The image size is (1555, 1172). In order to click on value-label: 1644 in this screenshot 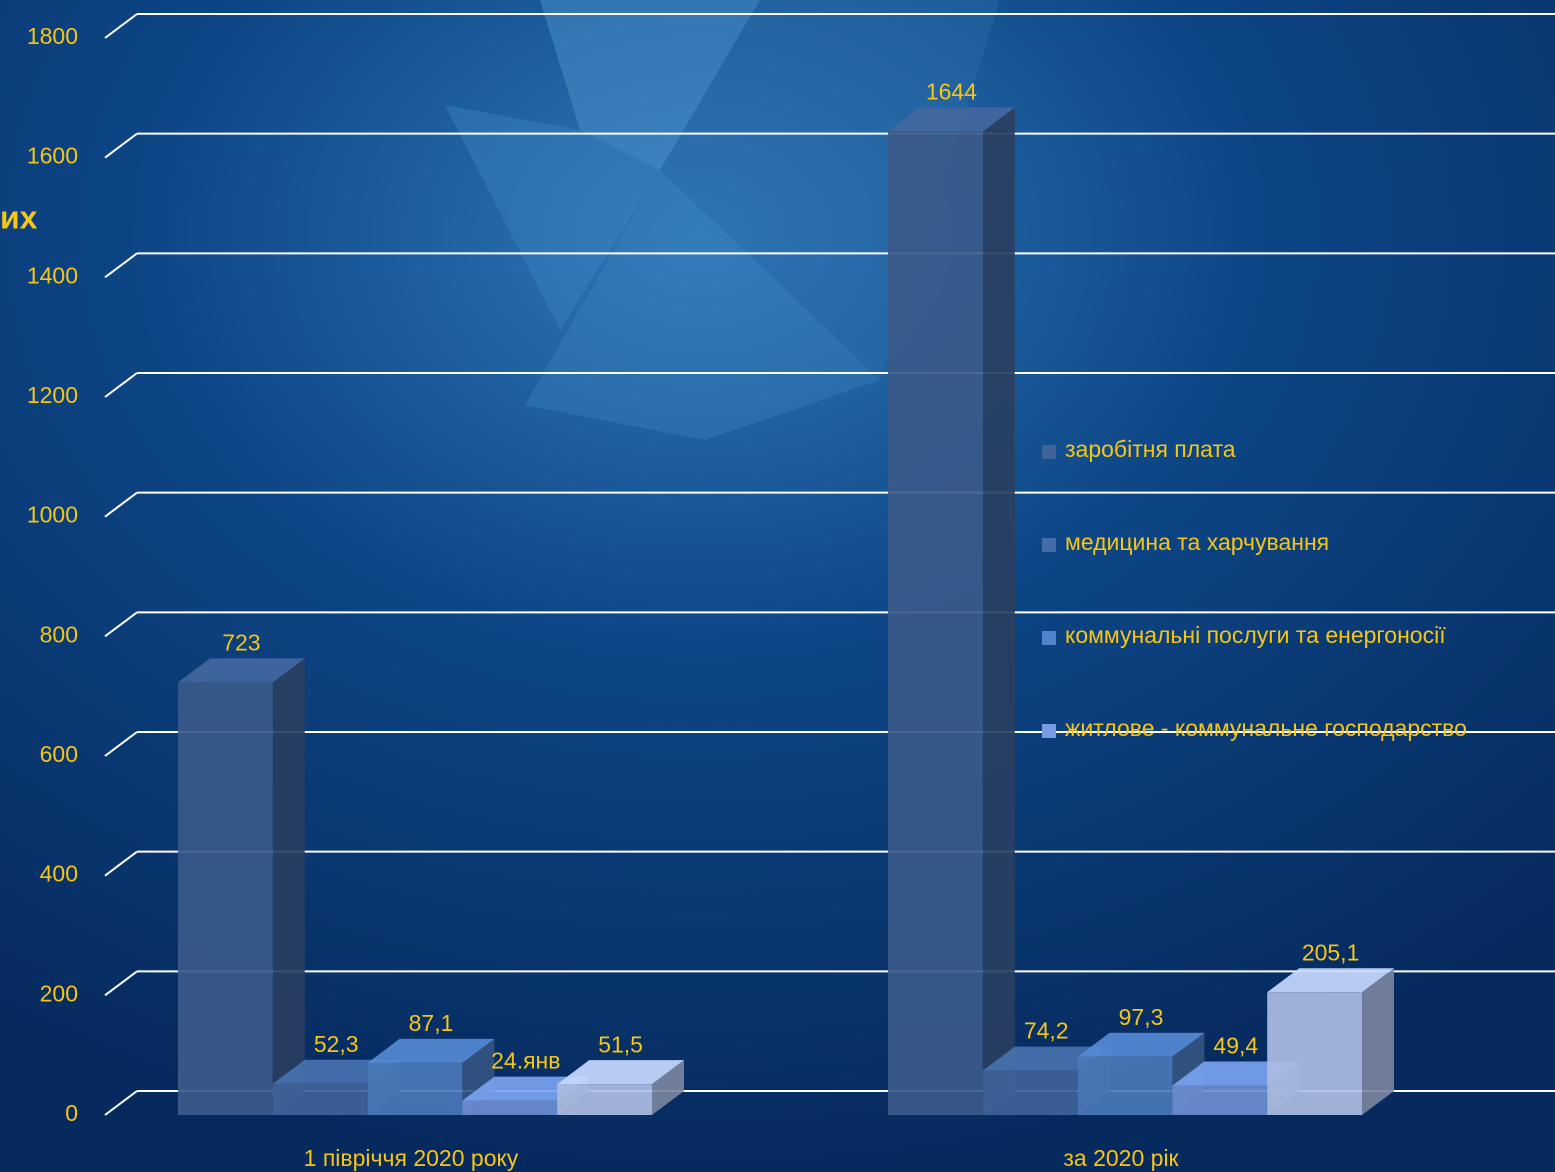, I will do `click(951, 91)`.